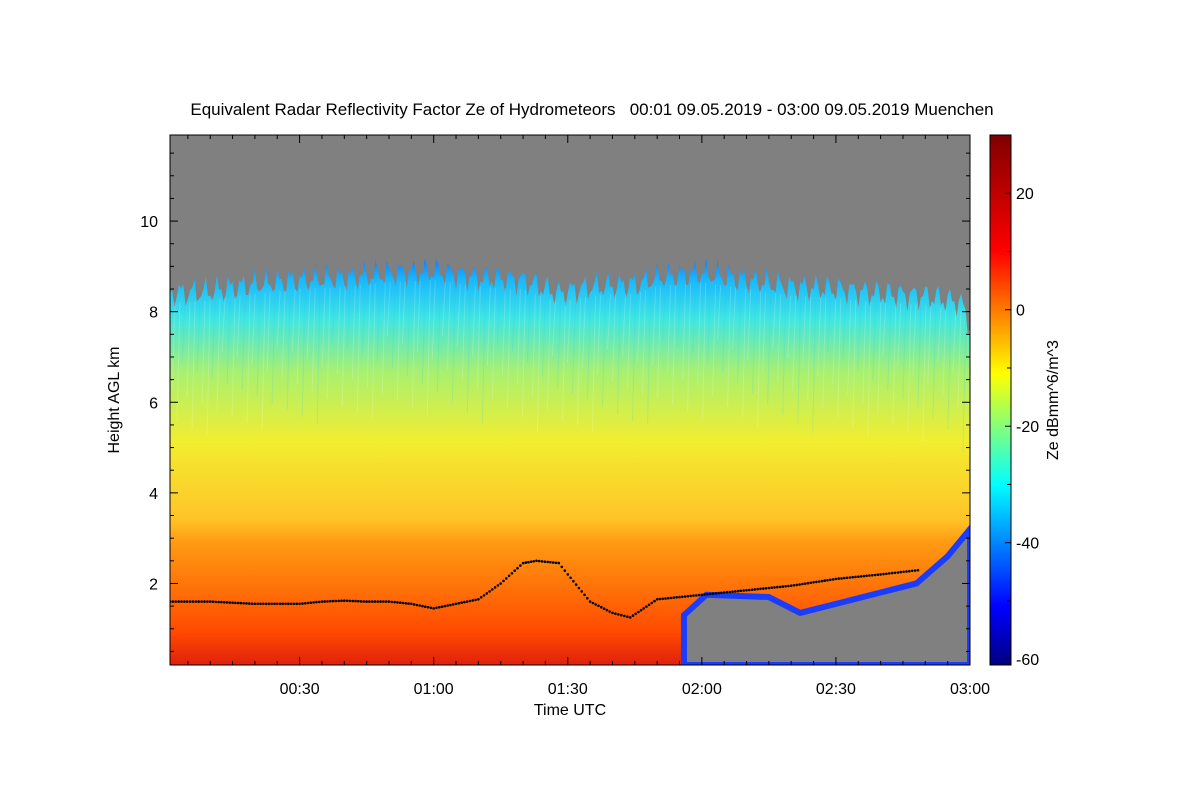 The image size is (1200, 800). Describe the element at coordinates (1025, 194) in the screenshot. I see `colorbar-tick-label: 20` at that location.